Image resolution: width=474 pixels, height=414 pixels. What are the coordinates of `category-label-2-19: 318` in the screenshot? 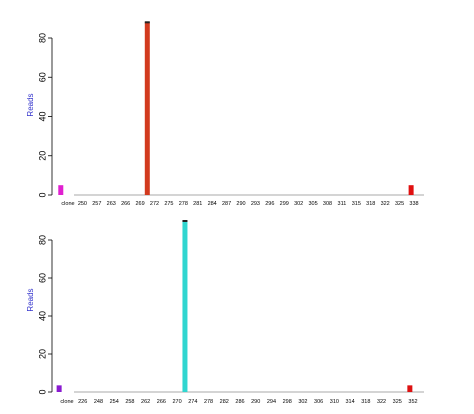 It's located at (365, 402).